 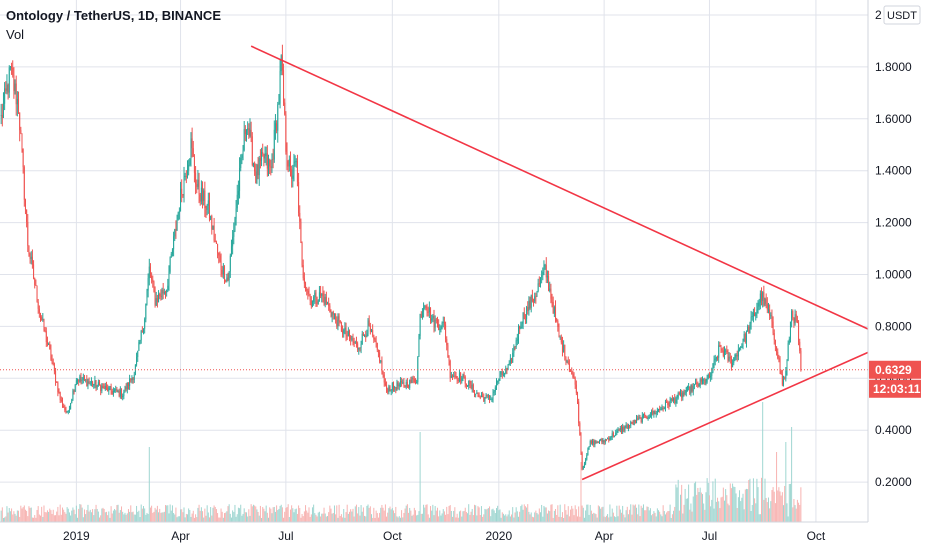 What do you see at coordinates (893, 275) in the screenshot?
I see `price-tick-label: 1.0000` at bounding box center [893, 275].